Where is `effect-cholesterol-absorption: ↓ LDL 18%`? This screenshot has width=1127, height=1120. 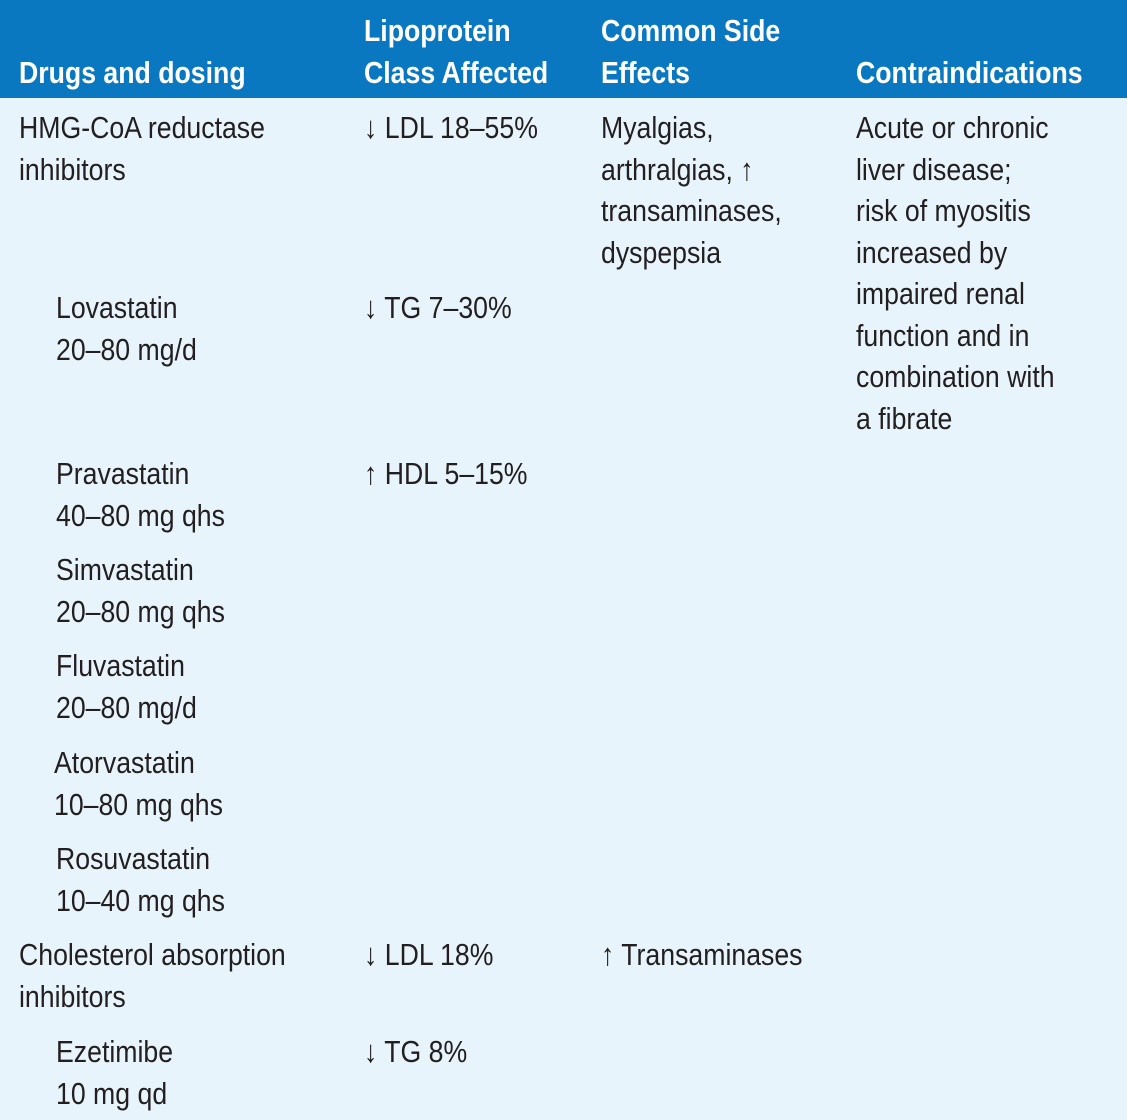 effect-cholesterol-absorption: ↓ LDL 18% is located at coordinates (429, 954).